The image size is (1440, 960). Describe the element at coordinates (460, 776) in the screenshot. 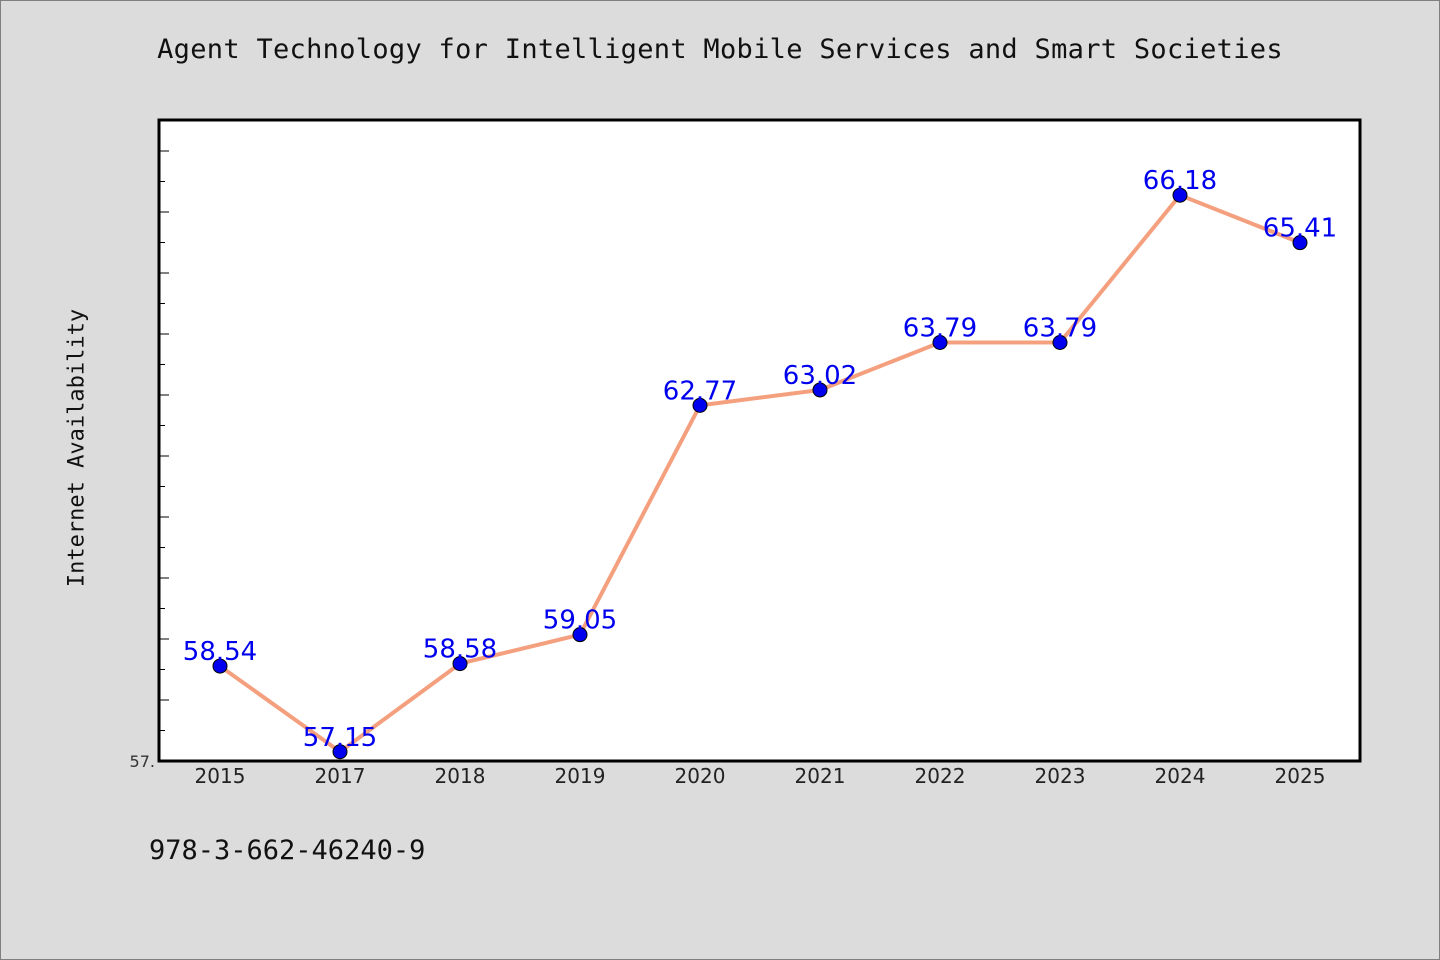

I see `x-tick-label: 2018` at that location.